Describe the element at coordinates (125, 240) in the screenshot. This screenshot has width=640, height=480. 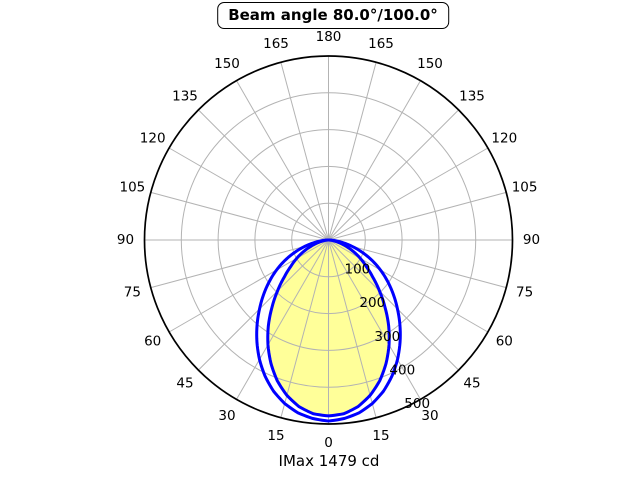
I see `angle-tick-label-90-left: 90` at that location.